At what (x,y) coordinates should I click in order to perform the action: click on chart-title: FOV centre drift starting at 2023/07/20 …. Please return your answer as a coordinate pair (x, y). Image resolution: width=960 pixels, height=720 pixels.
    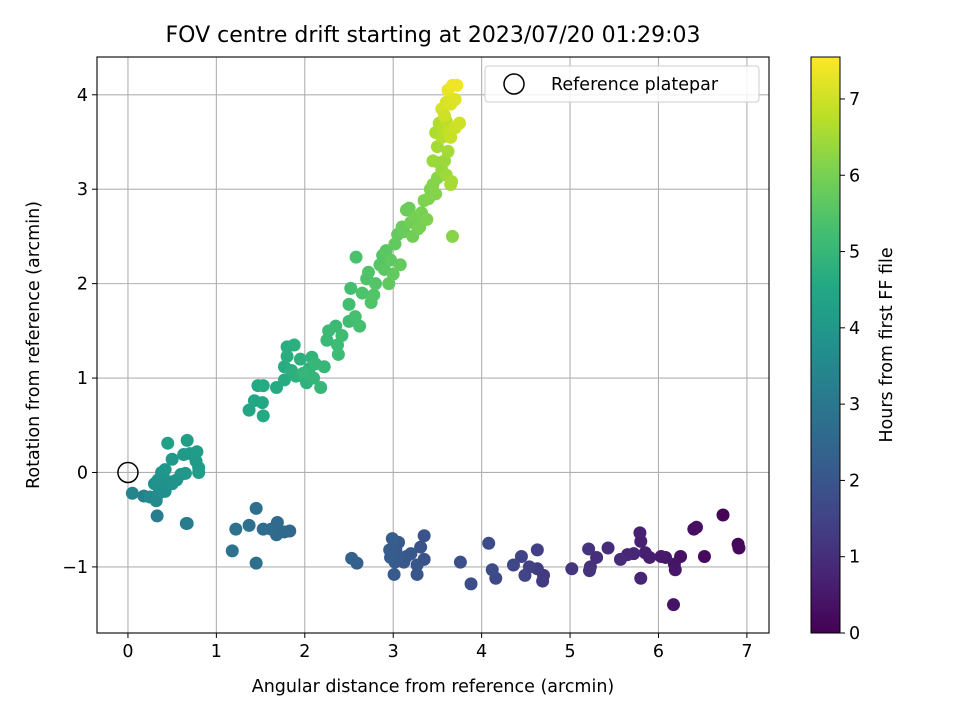
    Looking at the image, I should click on (433, 35).